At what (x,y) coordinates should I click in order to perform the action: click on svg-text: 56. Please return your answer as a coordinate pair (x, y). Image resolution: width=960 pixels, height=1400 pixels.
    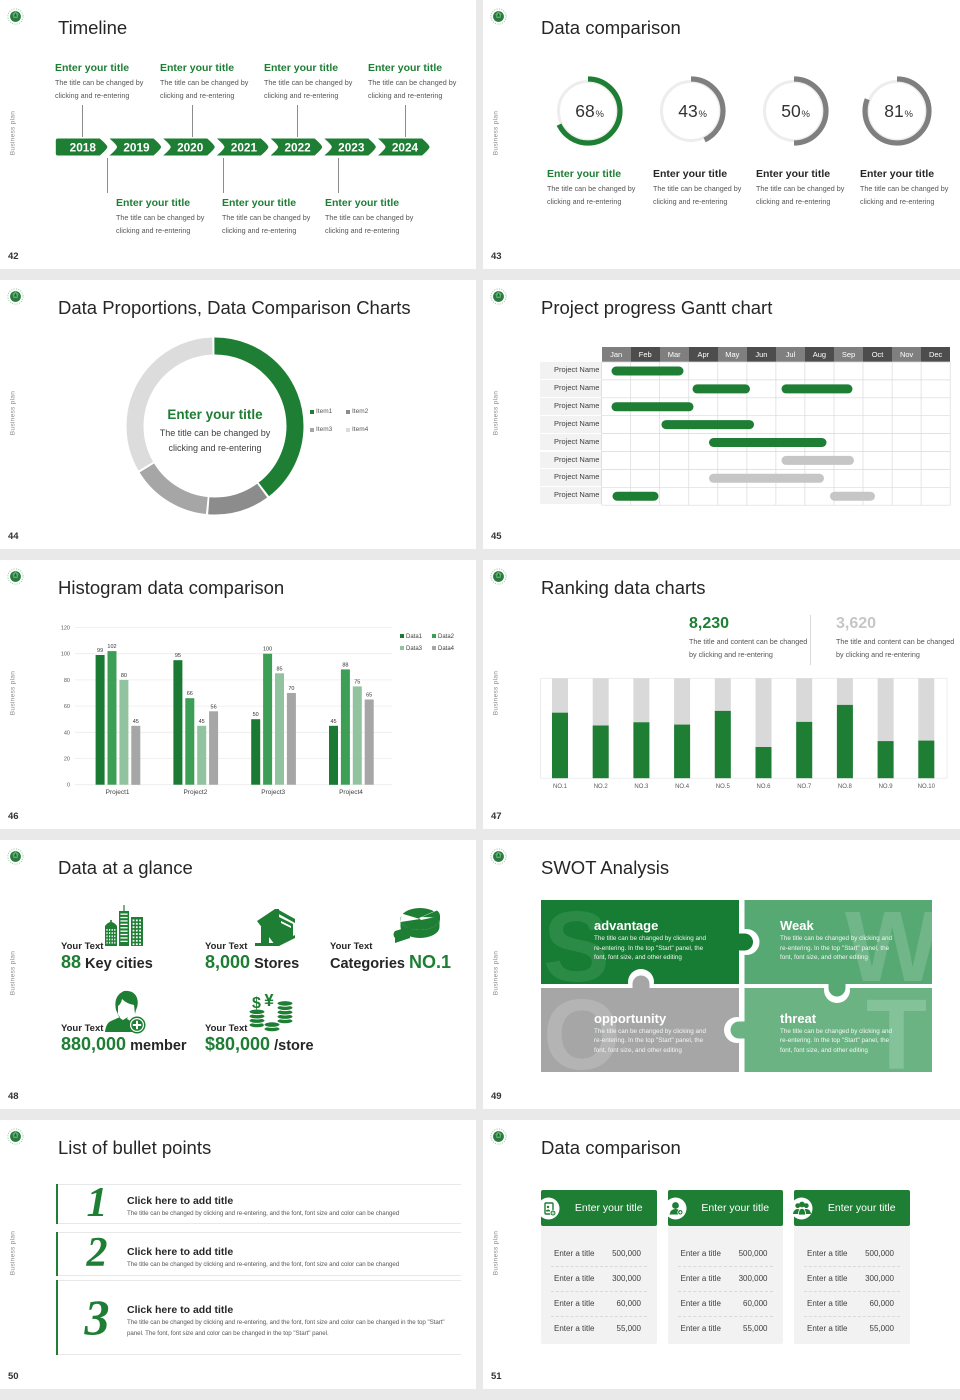
    Looking at the image, I should click on (214, 707).